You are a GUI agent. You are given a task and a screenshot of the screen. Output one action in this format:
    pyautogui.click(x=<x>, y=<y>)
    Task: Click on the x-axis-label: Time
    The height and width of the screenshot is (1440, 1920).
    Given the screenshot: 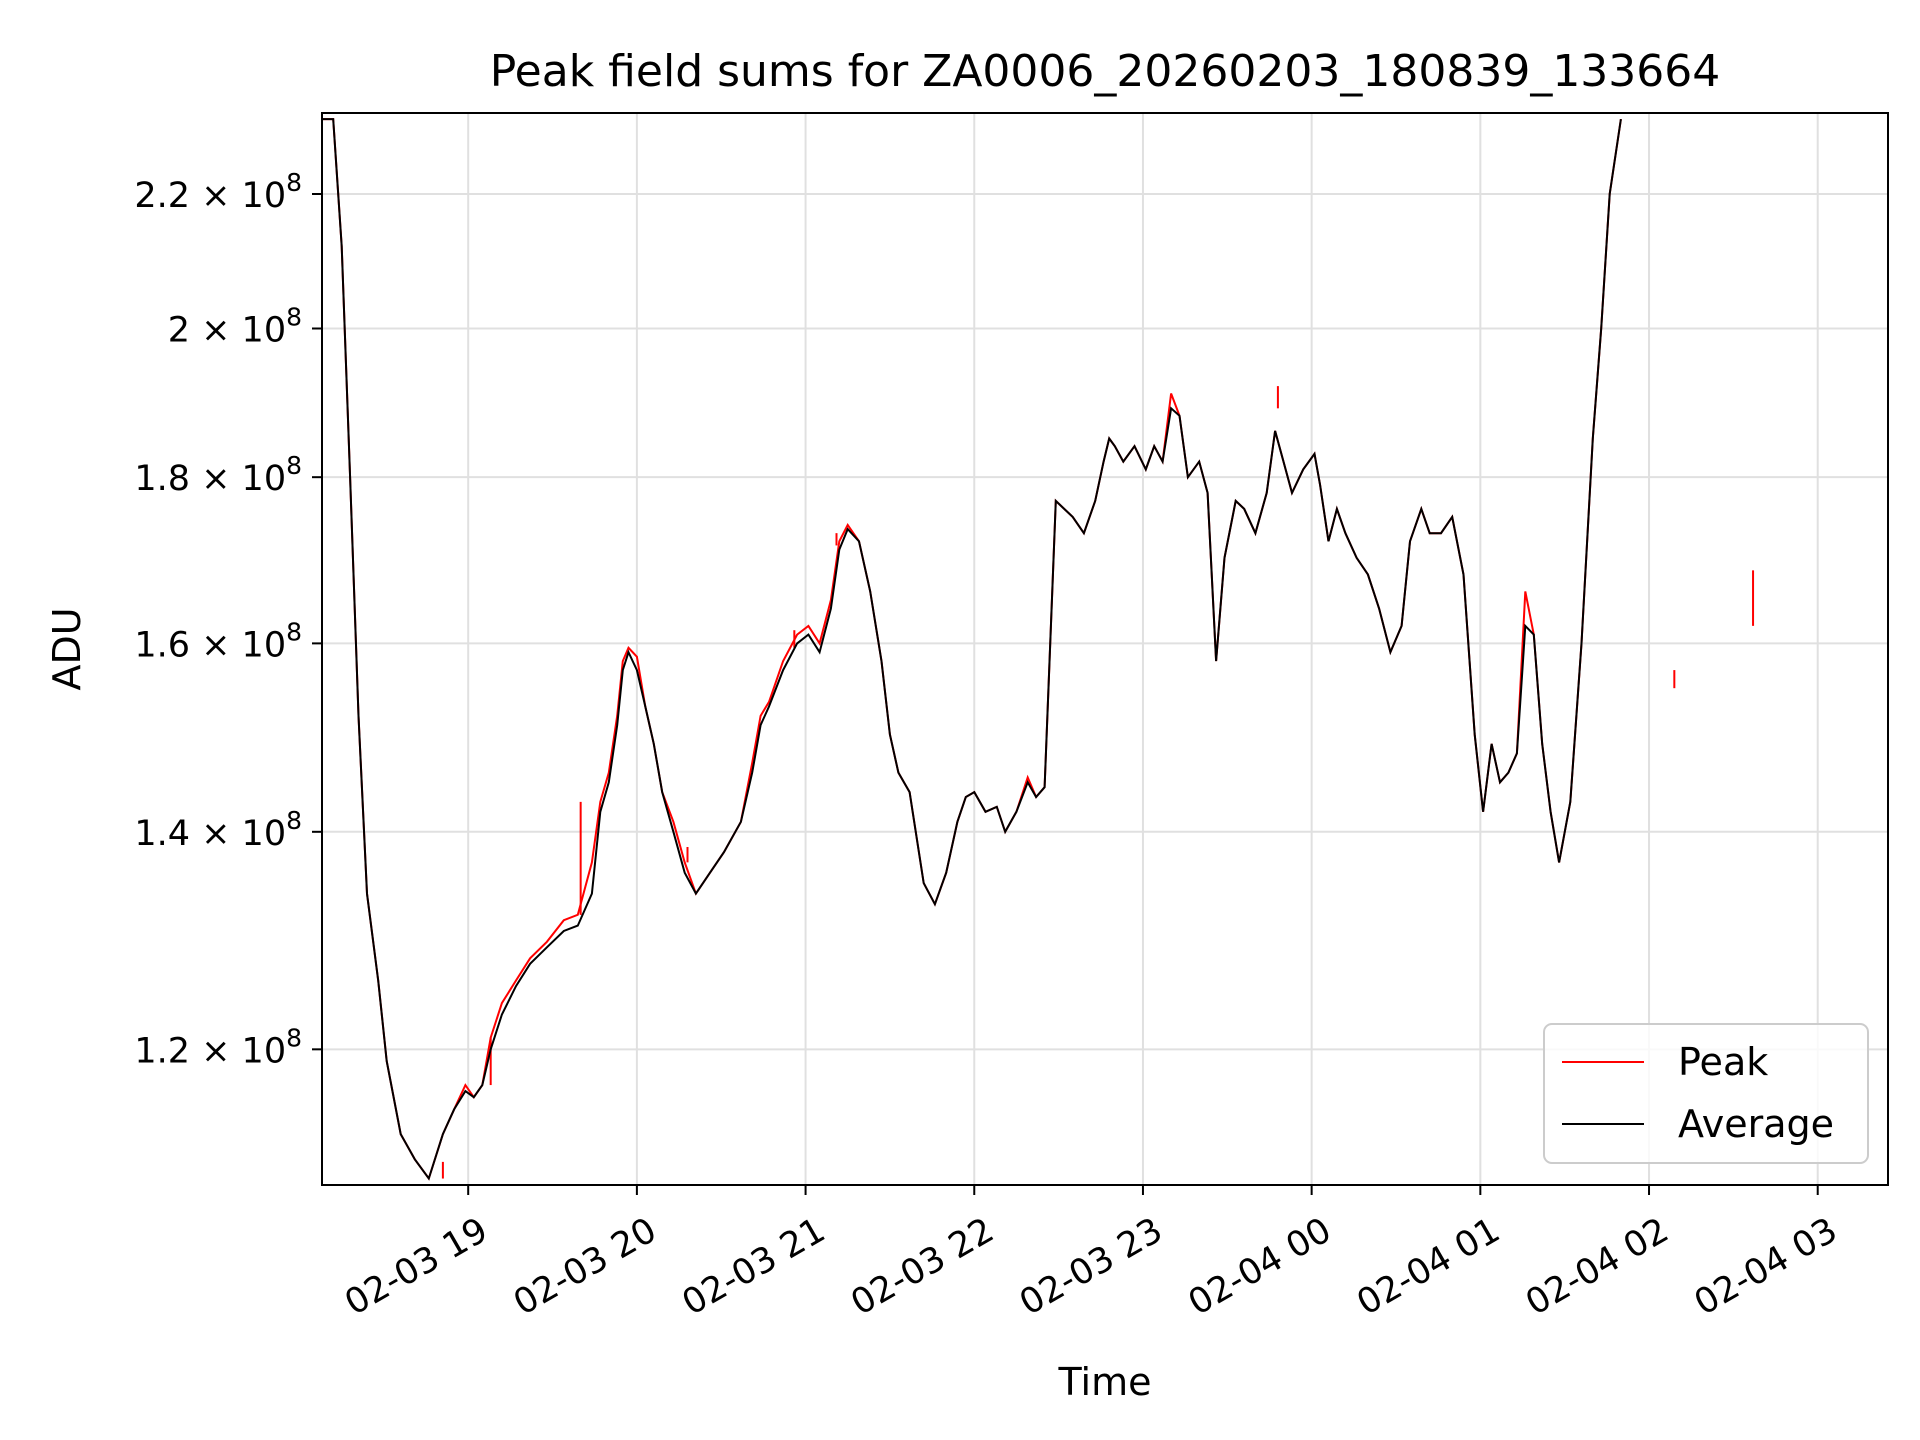 What is the action you would take?
    pyautogui.click(x=1105, y=1382)
    